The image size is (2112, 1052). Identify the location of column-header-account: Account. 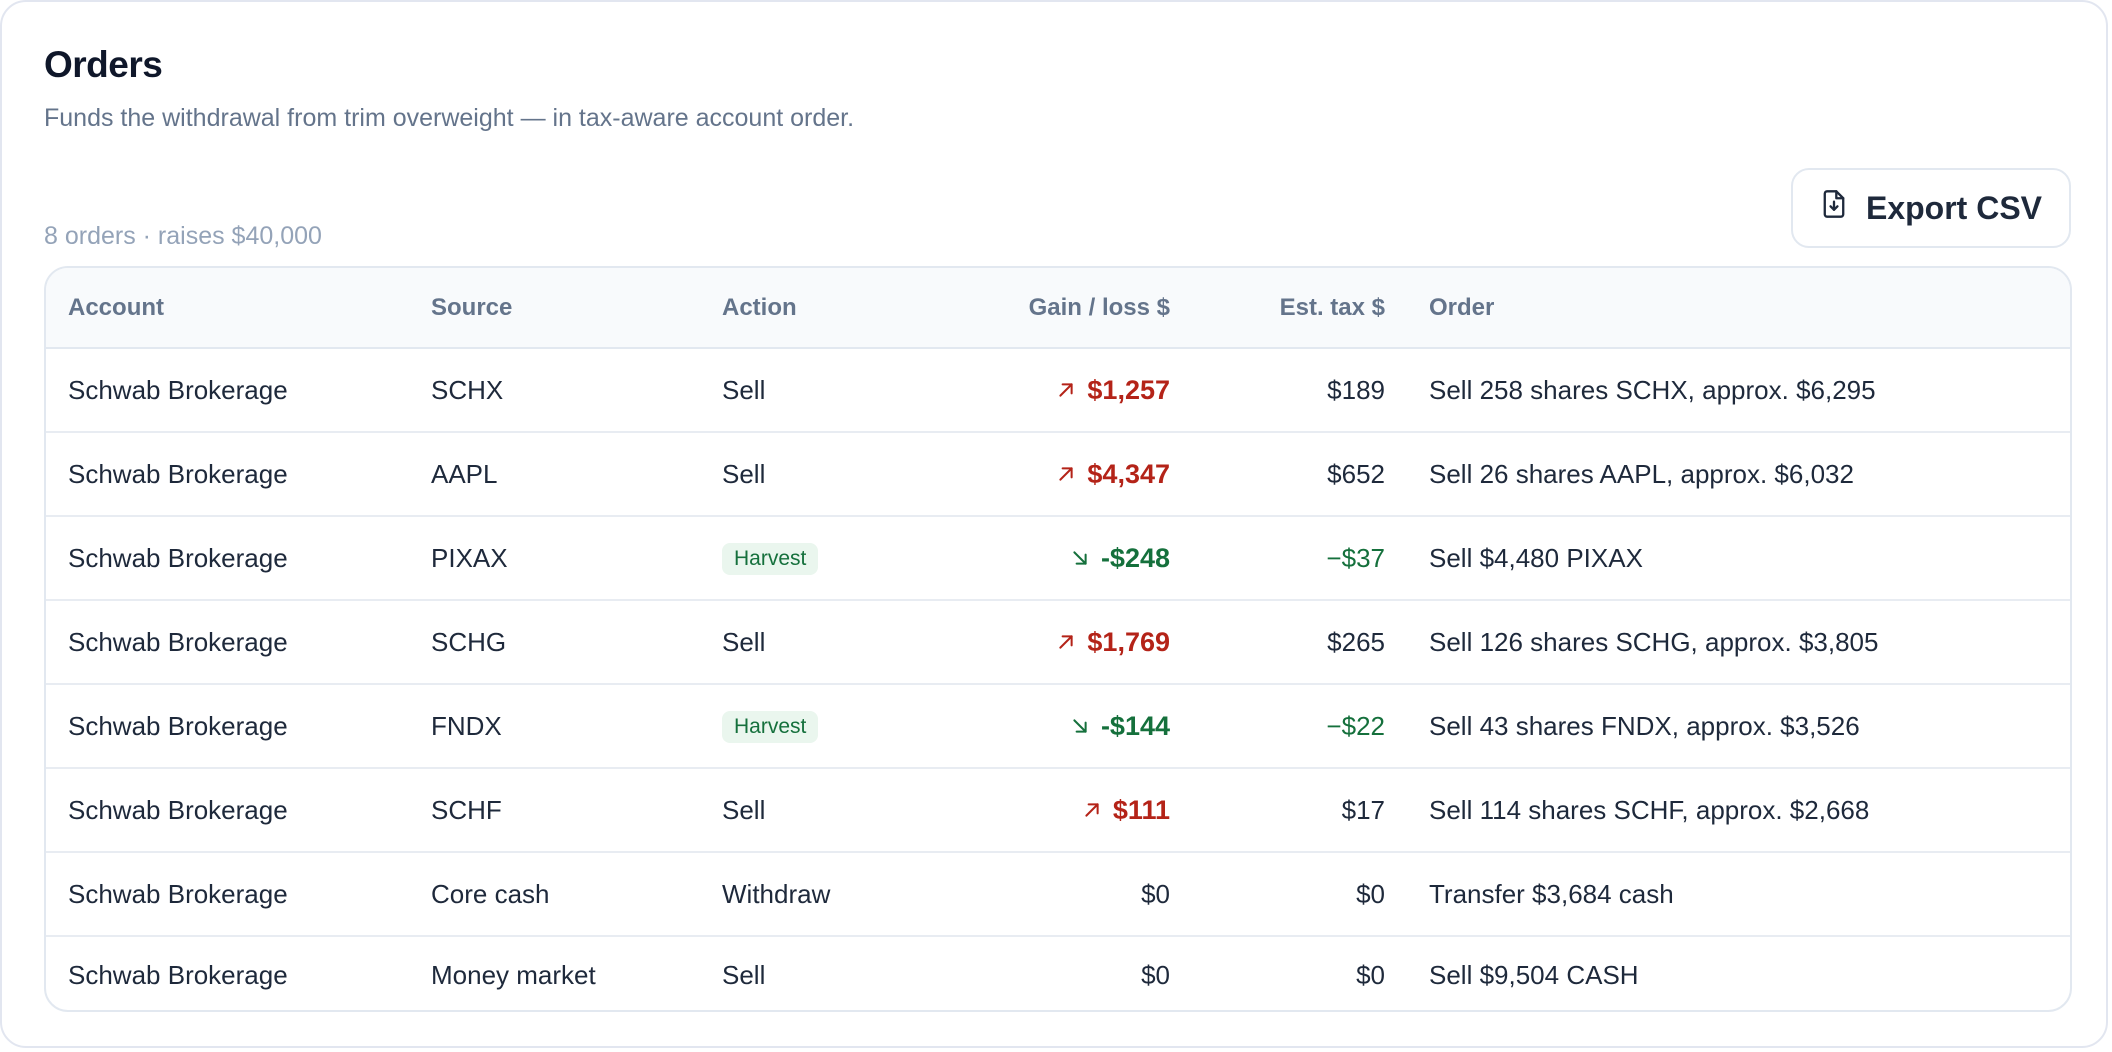
(238, 308).